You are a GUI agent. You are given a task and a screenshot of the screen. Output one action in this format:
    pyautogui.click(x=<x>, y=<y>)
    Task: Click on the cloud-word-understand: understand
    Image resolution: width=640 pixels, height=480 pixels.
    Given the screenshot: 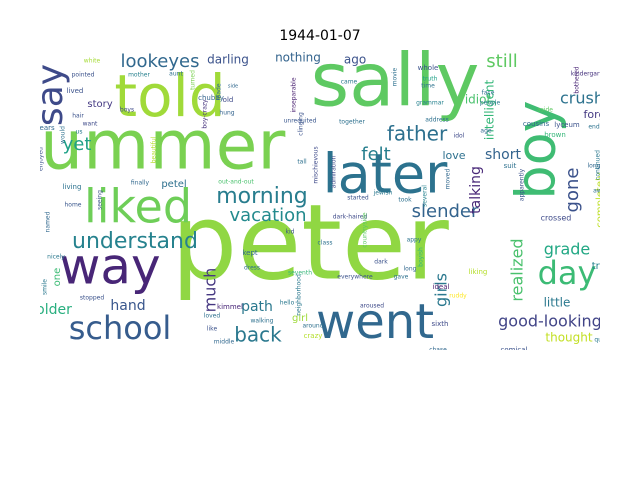 What is the action you would take?
    pyautogui.click(x=135, y=241)
    